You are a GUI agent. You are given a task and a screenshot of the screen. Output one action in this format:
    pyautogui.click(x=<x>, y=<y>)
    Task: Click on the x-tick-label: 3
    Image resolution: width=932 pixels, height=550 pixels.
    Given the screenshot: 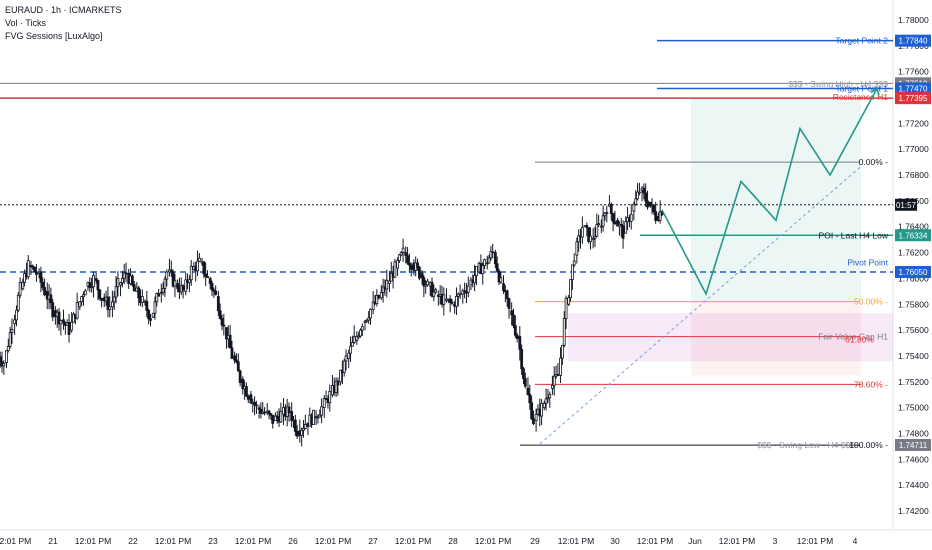 What is the action you would take?
    pyautogui.click(x=775, y=541)
    